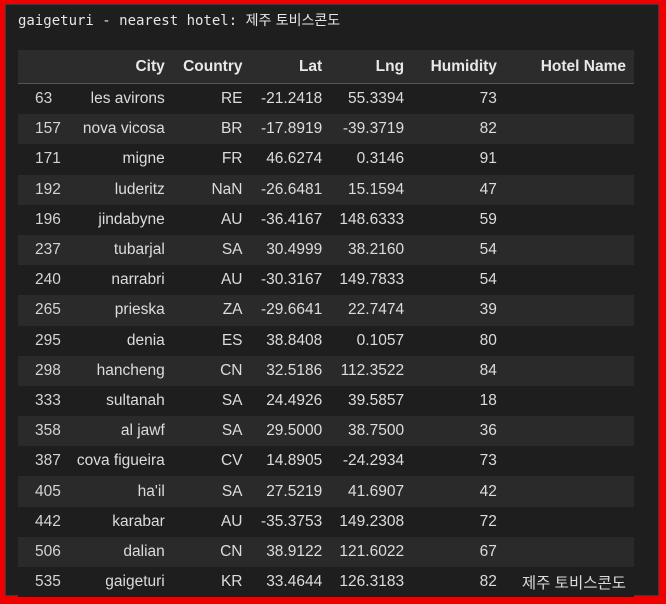 The image size is (666, 604). What do you see at coordinates (569, 67) in the screenshot?
I see `column-header: Hotel Name` at bounding box center [569, 67].